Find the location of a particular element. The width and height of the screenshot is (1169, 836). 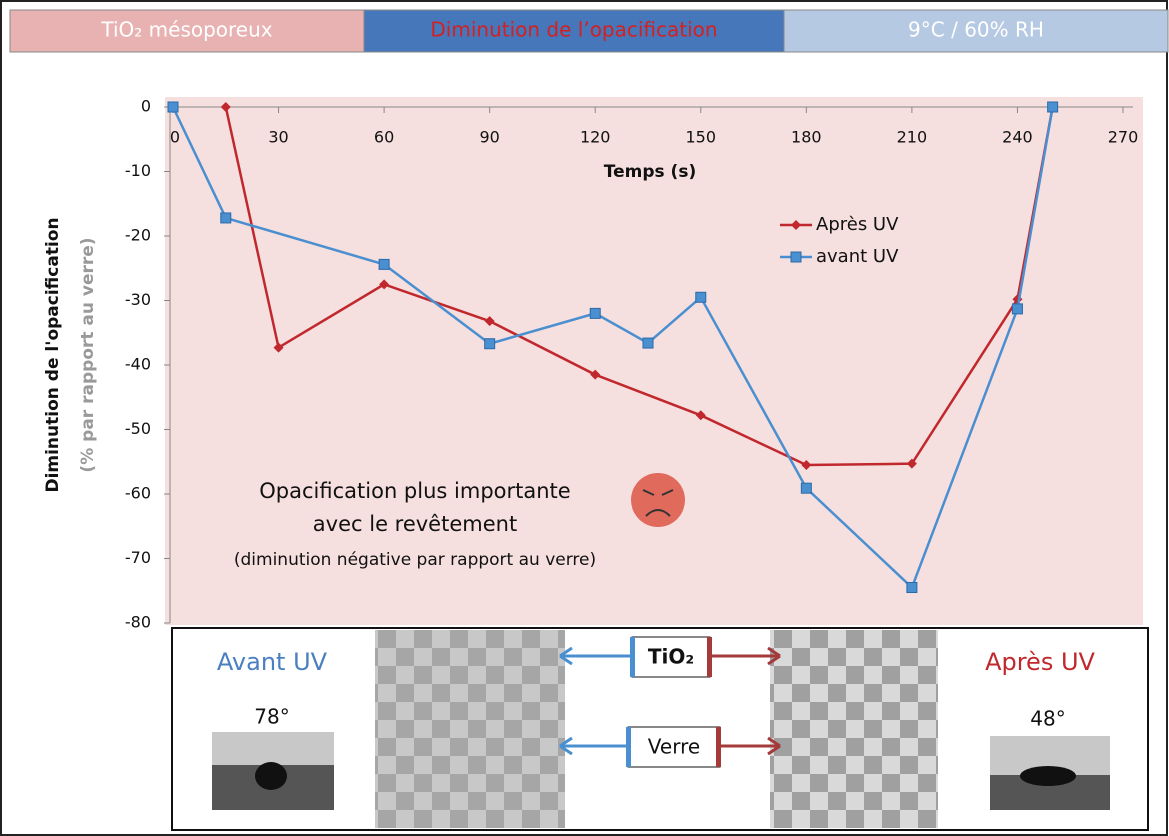

x-tick-label: 120 is located at coordinates (595, 137).